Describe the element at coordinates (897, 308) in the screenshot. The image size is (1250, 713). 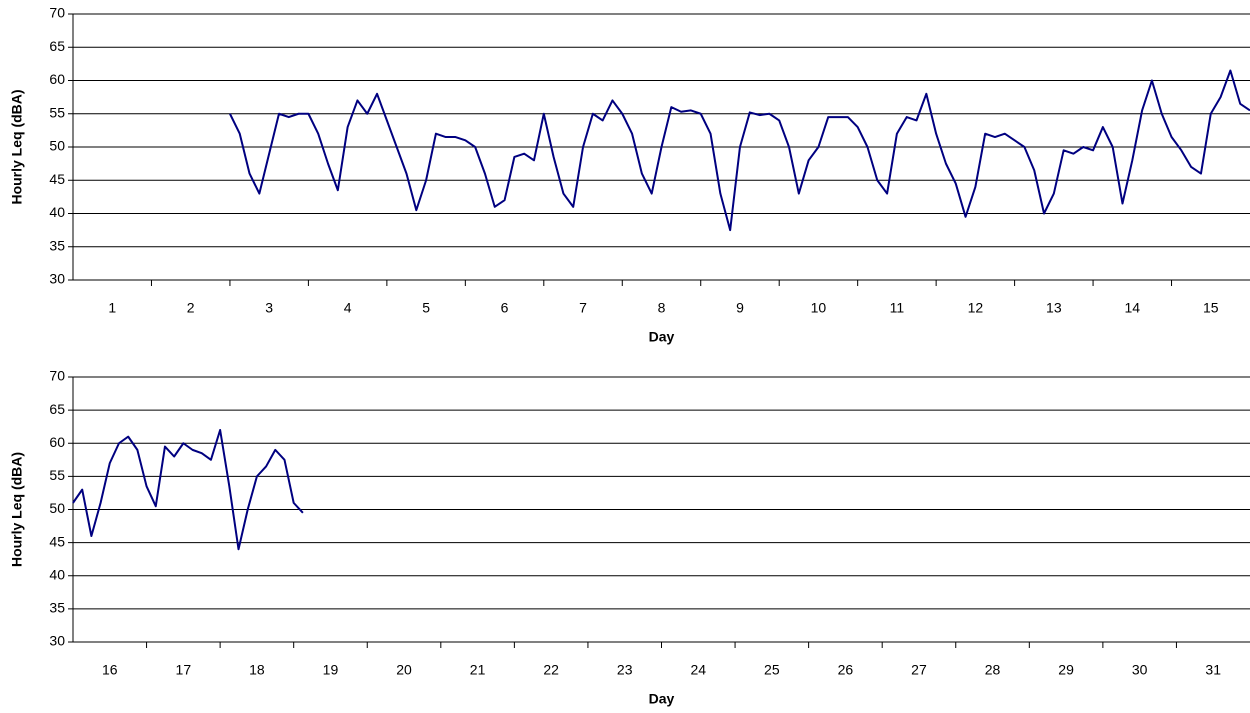
I see `x-tick-label: 11` at that location.